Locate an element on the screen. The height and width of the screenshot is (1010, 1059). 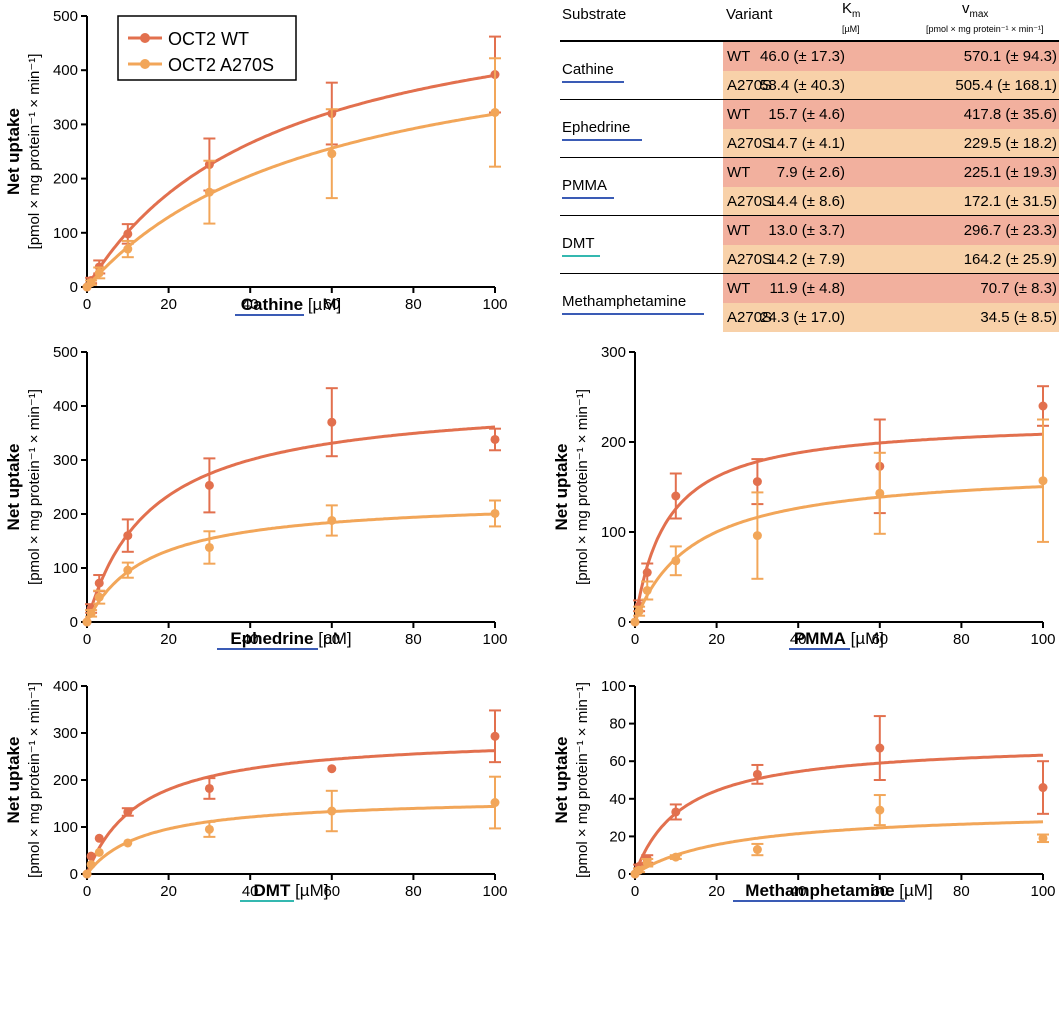
legend-wt-marker is located at coordinates (145, 38).